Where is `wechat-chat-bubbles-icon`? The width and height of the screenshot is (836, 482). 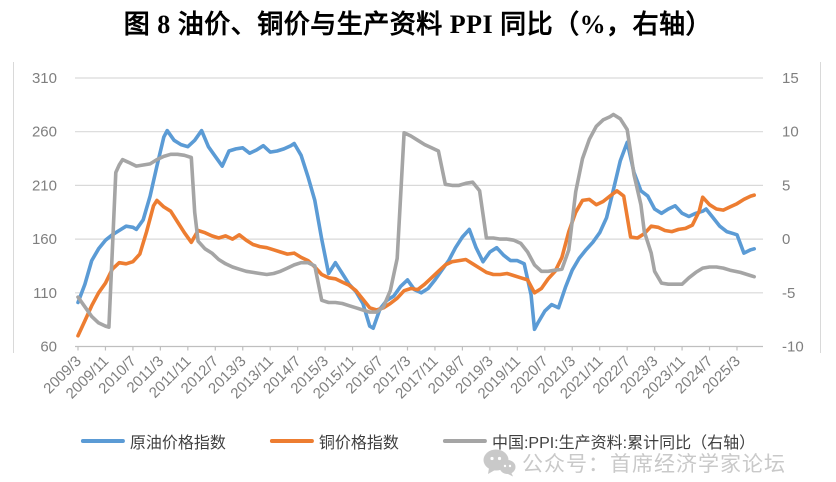
wechat-chat-bubbles-icon is located at coordinates (499, 463).